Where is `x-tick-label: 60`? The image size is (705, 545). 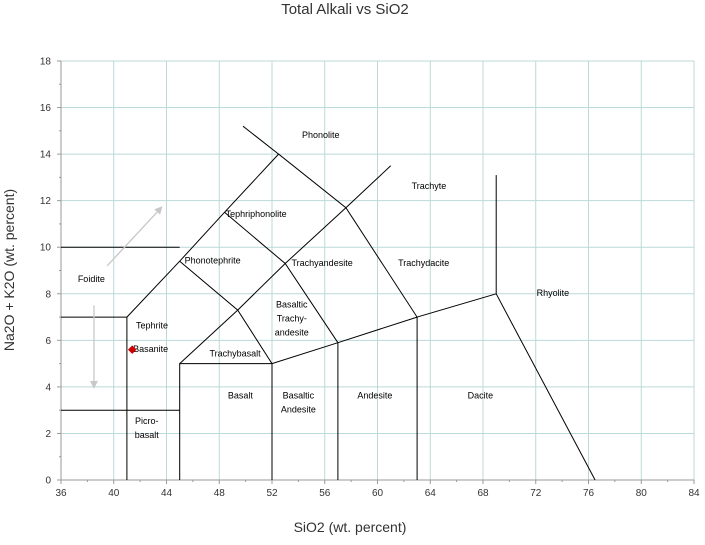
x-tick-label: 60 is located at coordinates (378, 493).